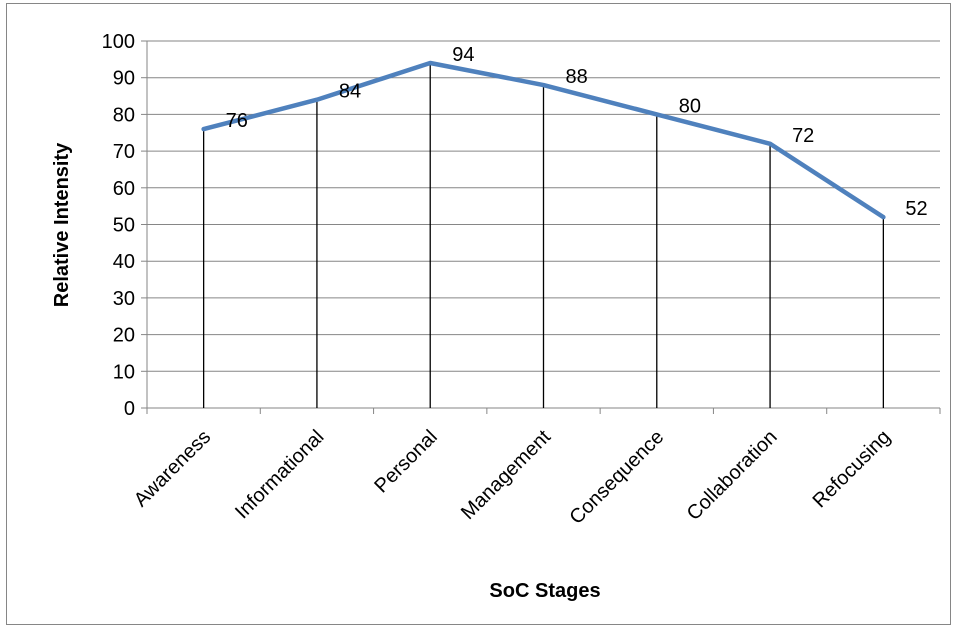 The height and width of the screenshot is (630, 955). What do you see at coordinates (237, 121) in the screenshot?
I see `data-label: 76` at bounding box center [237, 121].